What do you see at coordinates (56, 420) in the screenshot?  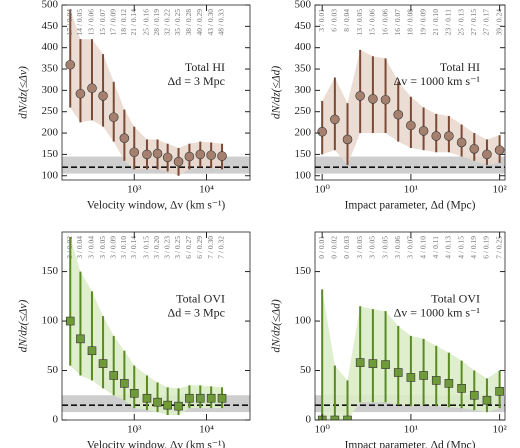 I see `y-tick-label: 0` at bounding box center [56, 420].